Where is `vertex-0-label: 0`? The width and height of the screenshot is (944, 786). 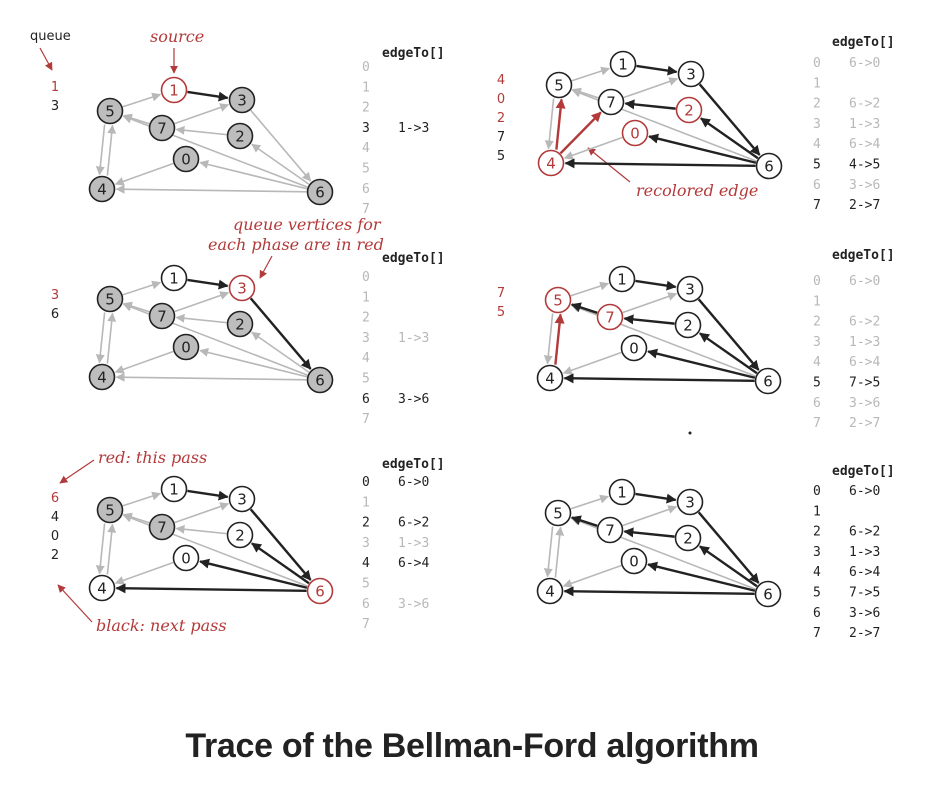 vertex-0-label: 0 is located at coordinates (186, 160).